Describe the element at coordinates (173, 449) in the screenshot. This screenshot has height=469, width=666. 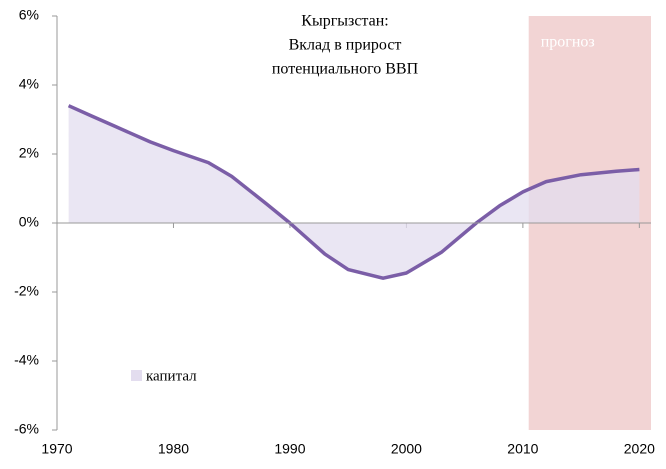
I see `x-tick-label: 1980` at that location.